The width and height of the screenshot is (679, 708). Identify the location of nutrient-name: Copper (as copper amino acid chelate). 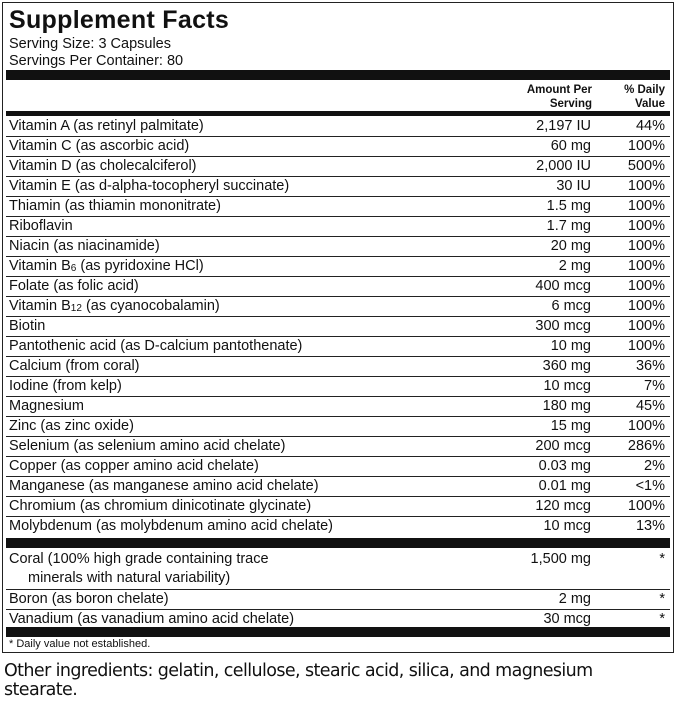
(134, 466).